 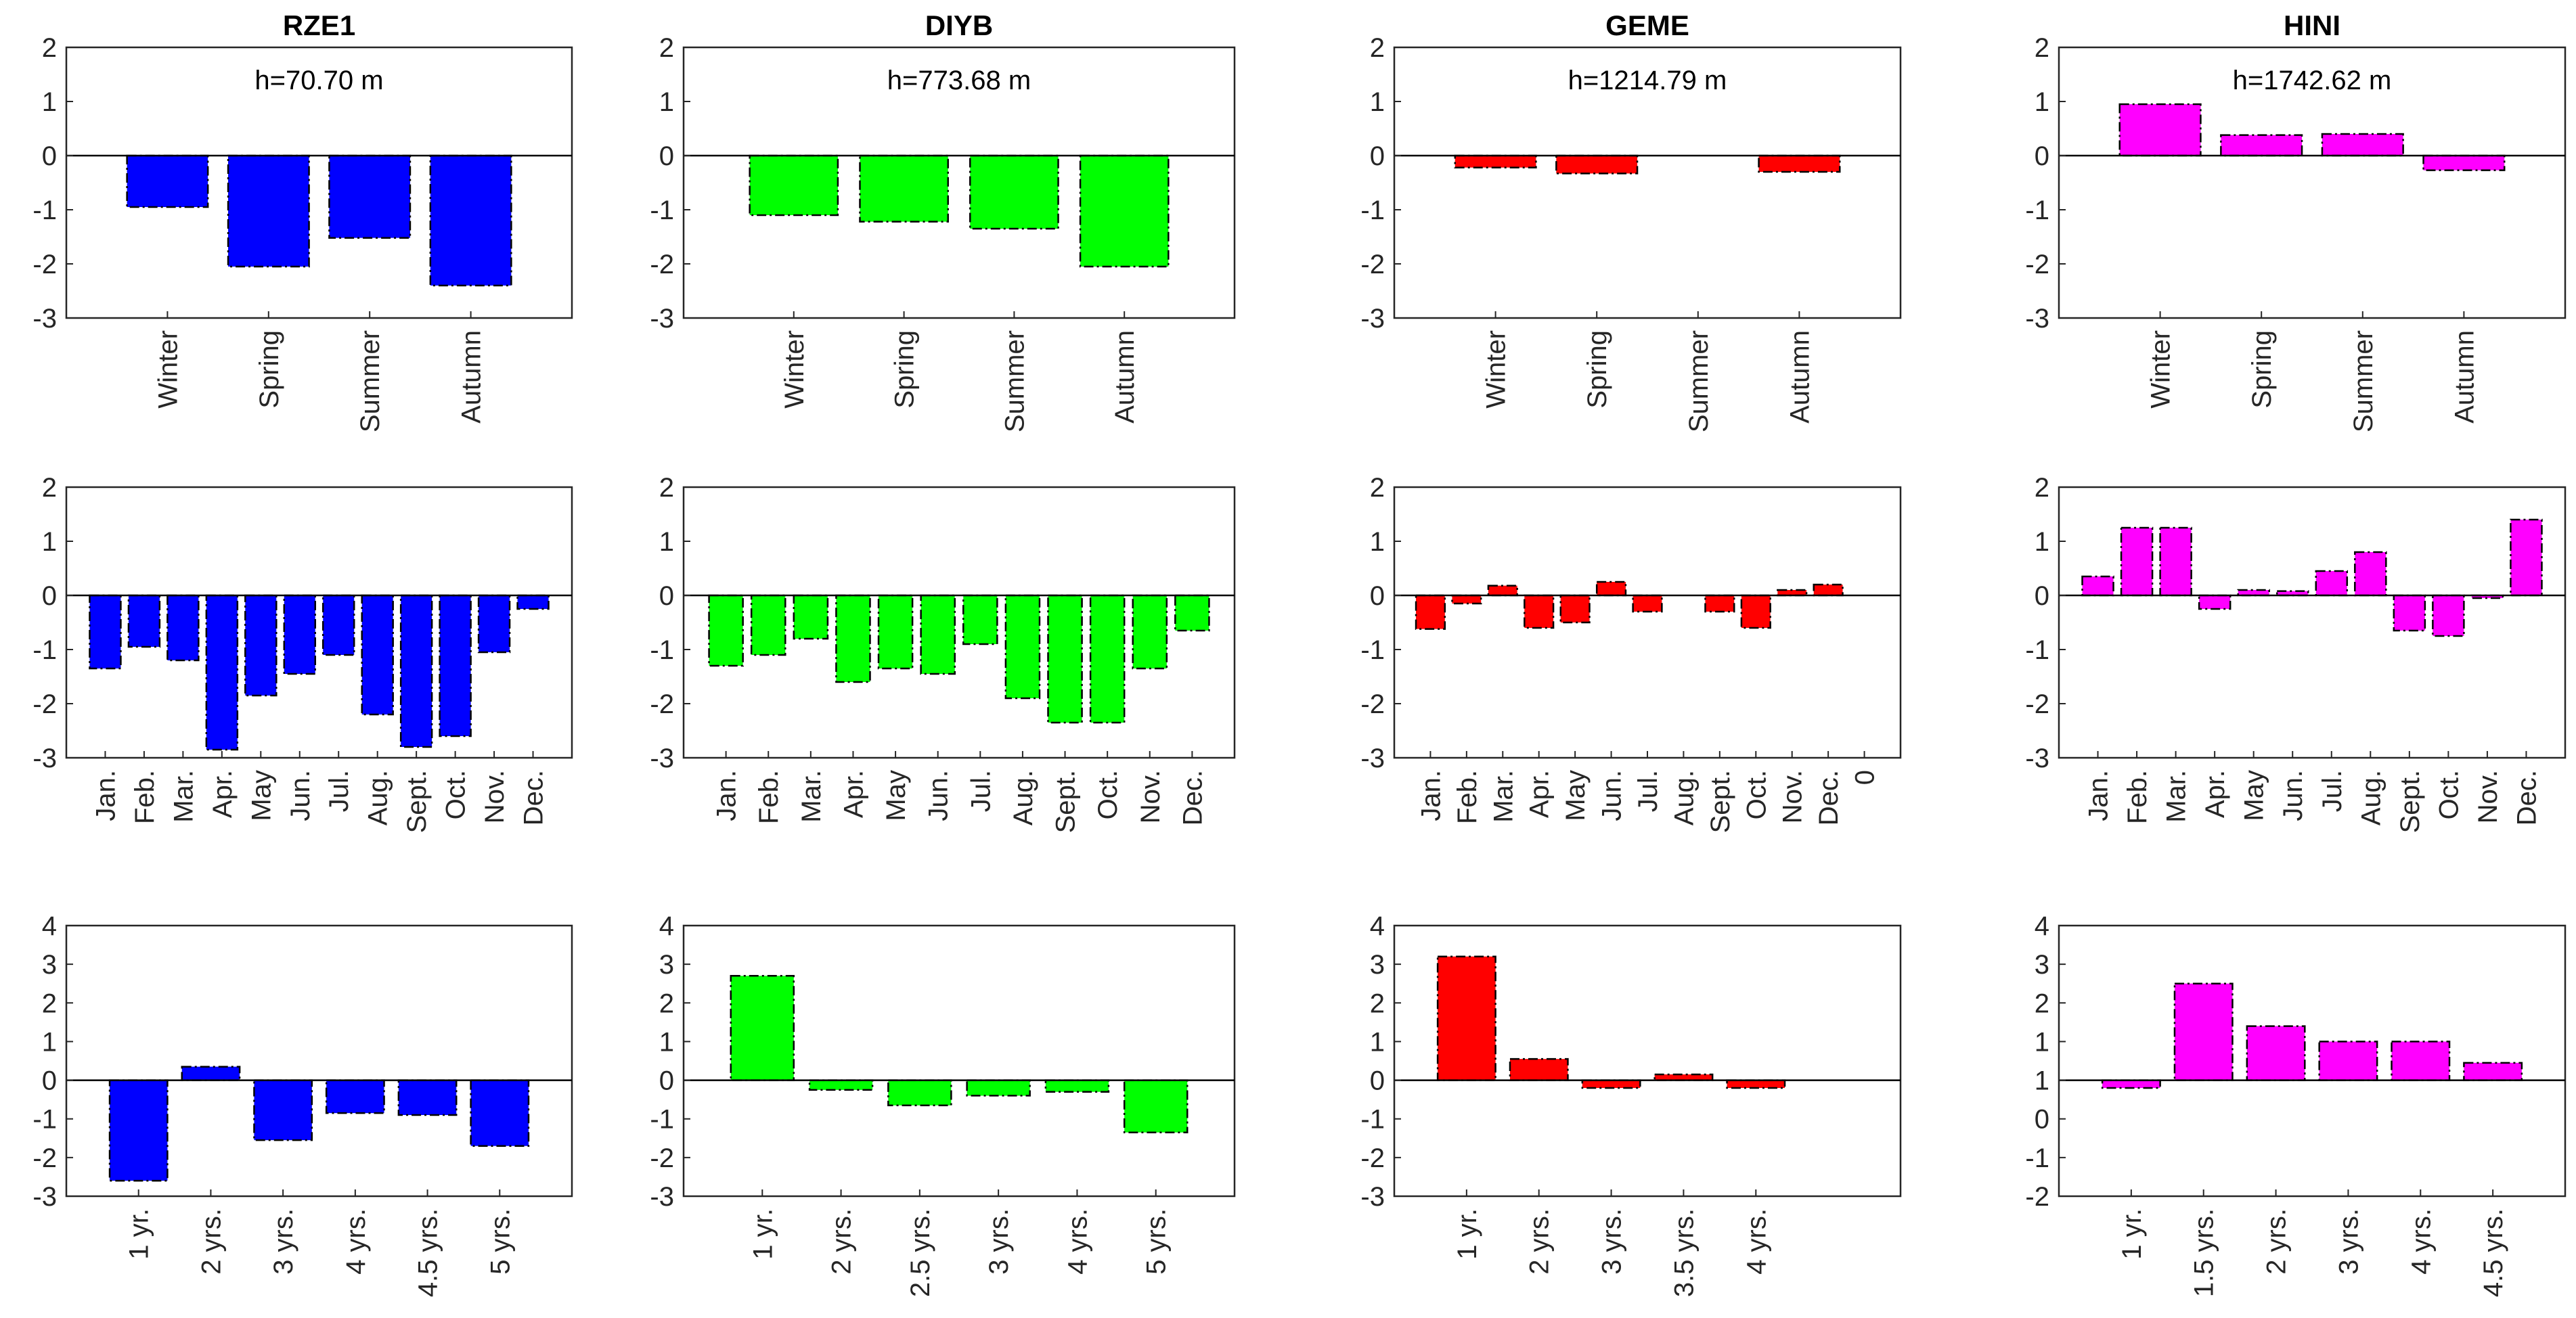 I want to click on x-tick-label: 5 yrs., so click(x=1157, y=1241).